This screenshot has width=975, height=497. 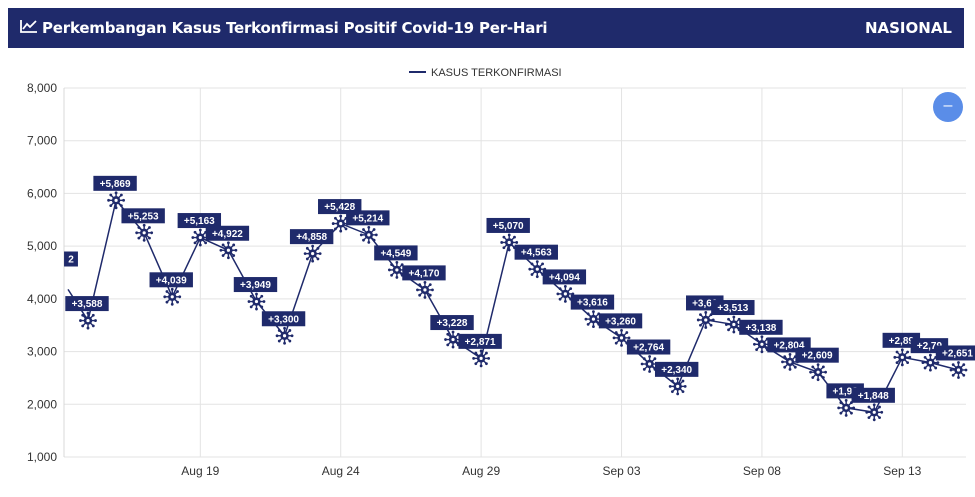 I want to click on scope-label: NASIONAL, so click(x=908, y=28).